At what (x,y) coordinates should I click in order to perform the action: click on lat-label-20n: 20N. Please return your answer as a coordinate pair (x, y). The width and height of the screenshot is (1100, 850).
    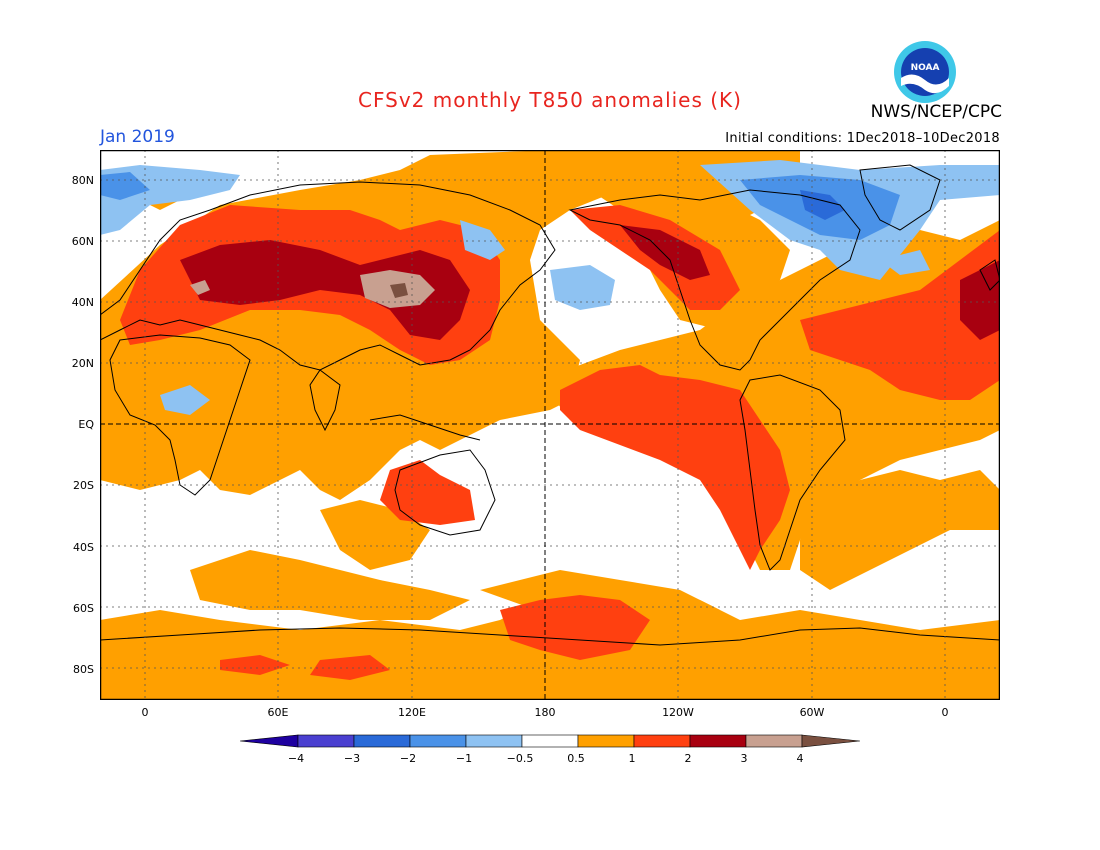
    Looking at the image, I should click on (82, 363).